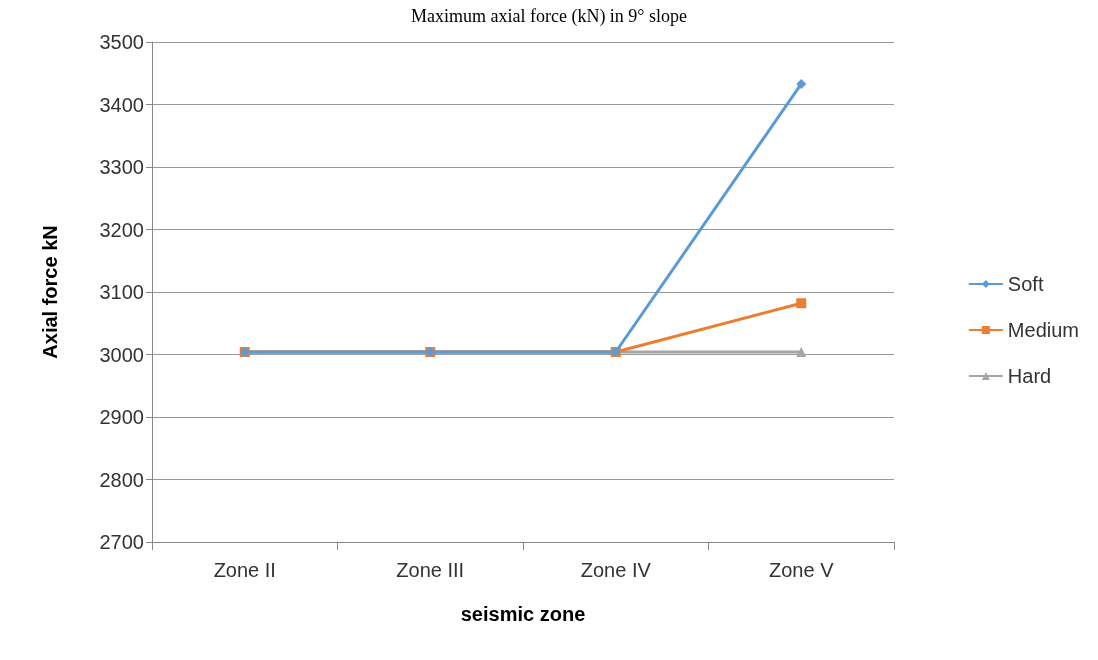  I want to click on y-tick-label: 2800, so click(121, 479).